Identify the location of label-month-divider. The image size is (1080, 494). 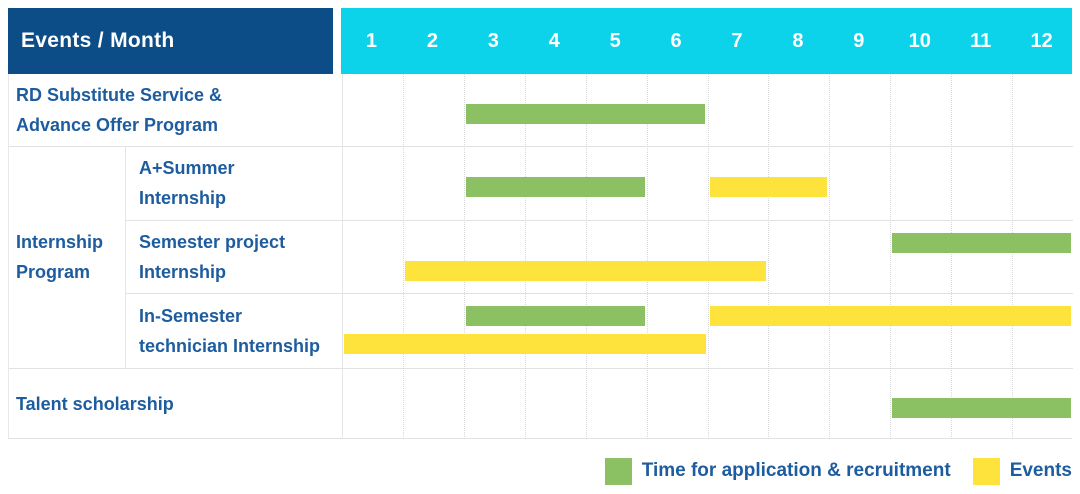
(342, 256).